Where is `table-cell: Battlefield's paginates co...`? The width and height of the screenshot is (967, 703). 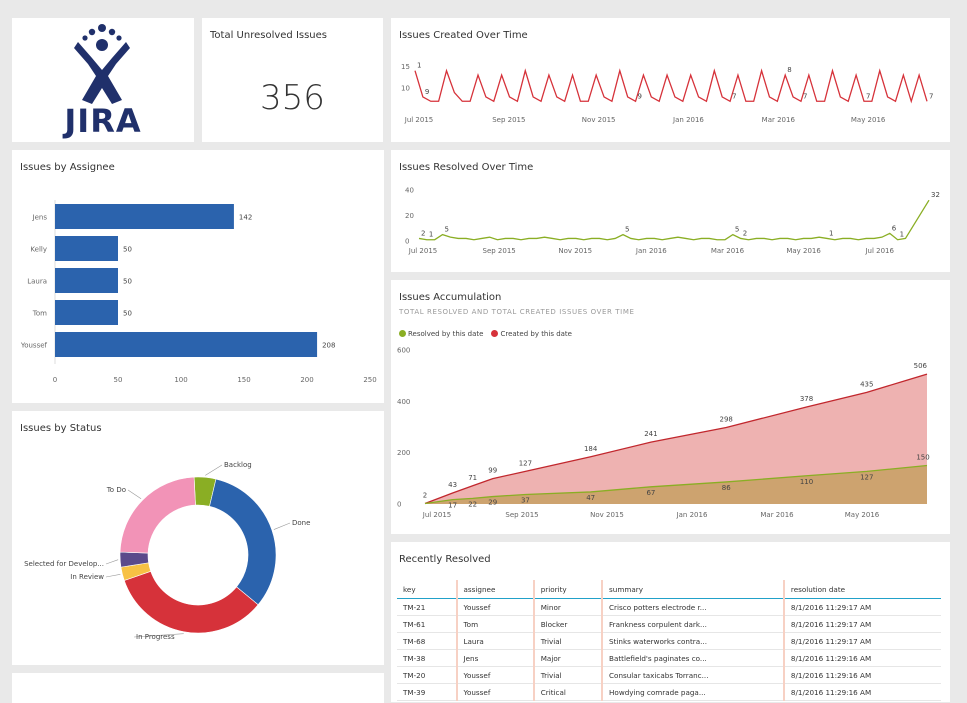 table-cell: Battlefield's paginates co... is located at coordinates (693, 658).